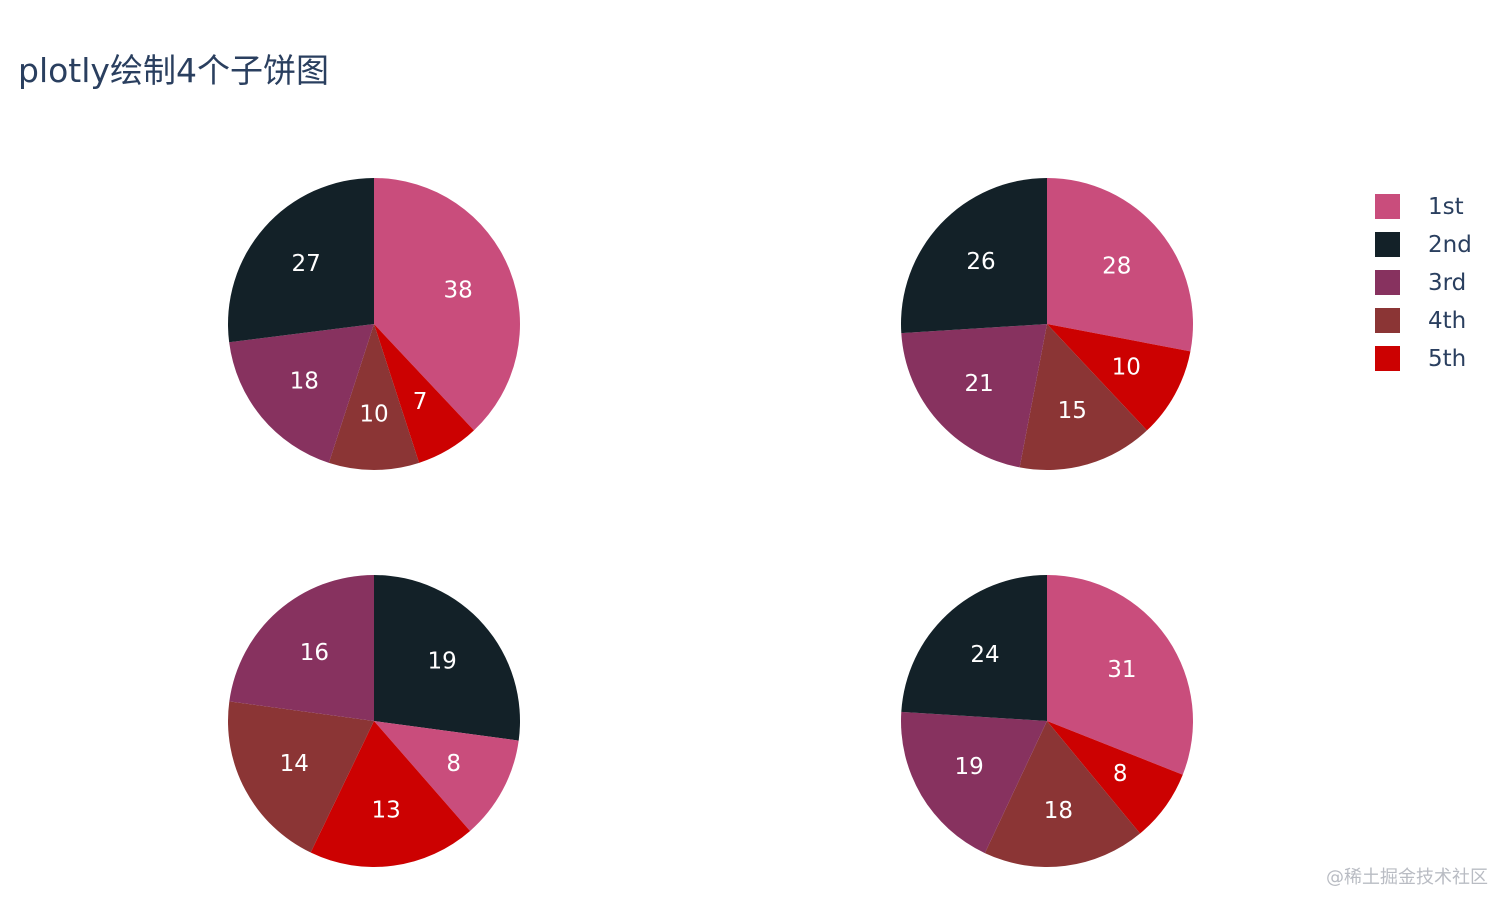 The width and height of the screenshot is (1512, 911). Describe the element at coordinates (1447, 283) in the screenshot. I see `legend-label-3rd: 3rd` at that location.